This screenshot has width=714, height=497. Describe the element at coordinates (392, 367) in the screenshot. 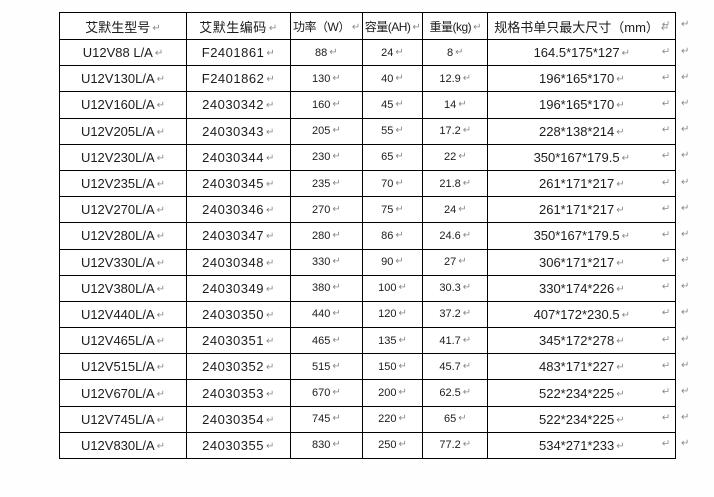

I see `cell-capacity: 150 ↵` at that location.